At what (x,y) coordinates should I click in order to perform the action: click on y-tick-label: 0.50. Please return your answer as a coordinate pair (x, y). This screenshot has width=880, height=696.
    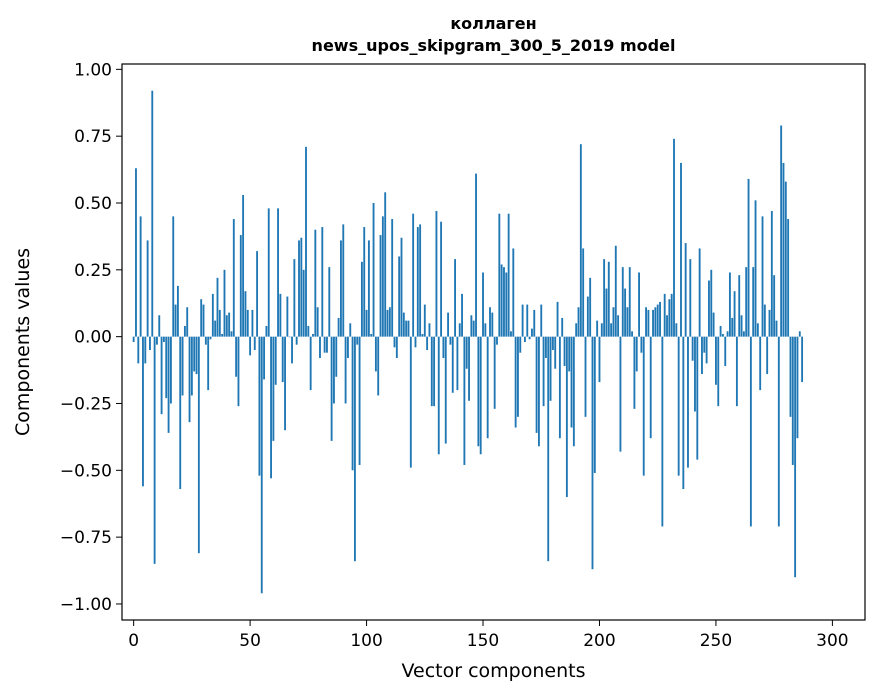
    Looking at the image, I should click on (93, 204).